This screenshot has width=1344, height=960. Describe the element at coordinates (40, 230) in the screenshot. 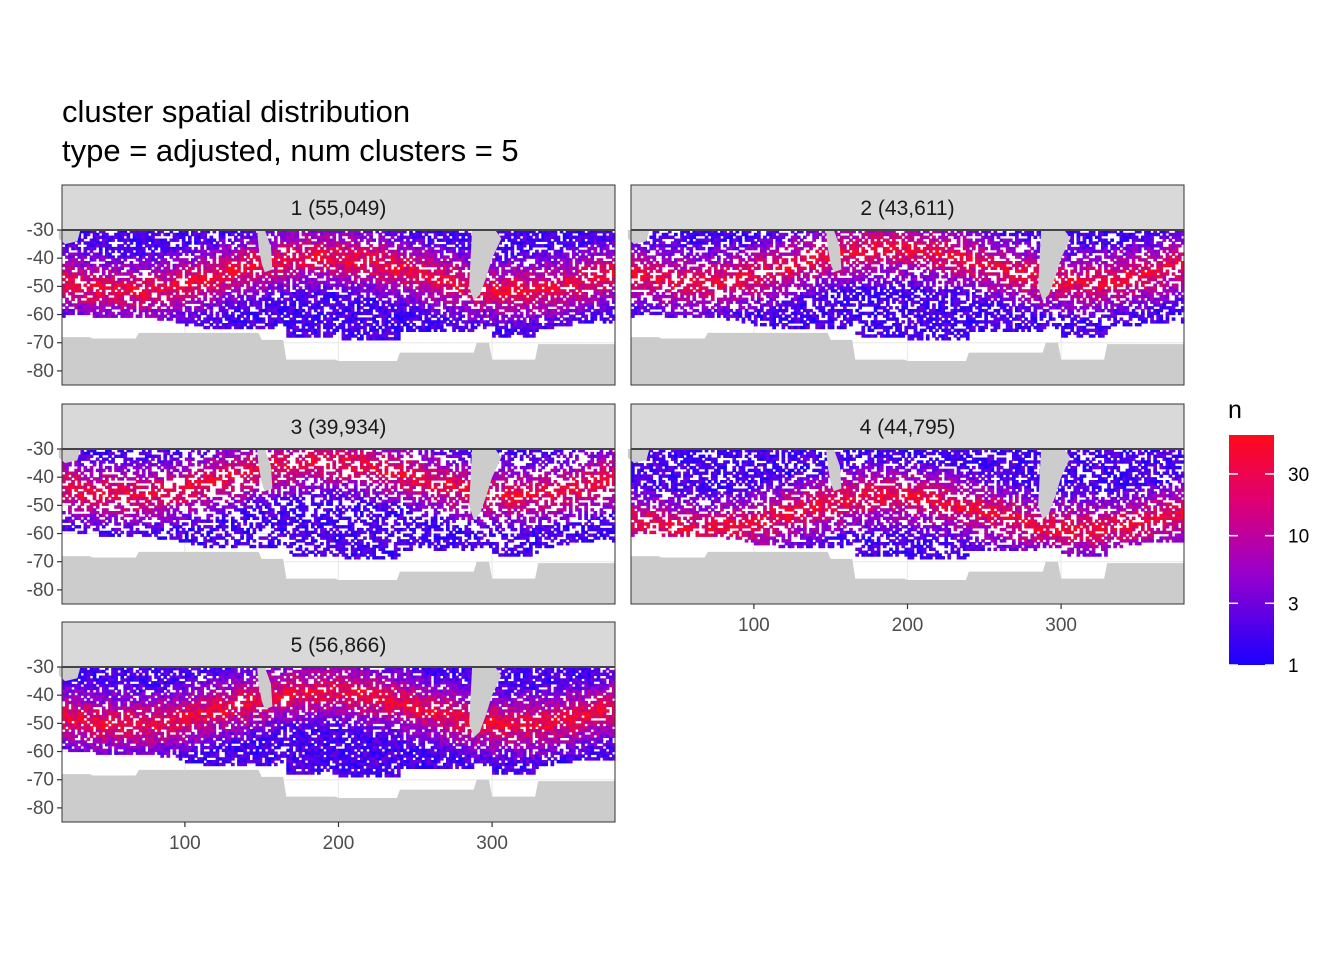

I see `y-tick-label: -30` at that location.